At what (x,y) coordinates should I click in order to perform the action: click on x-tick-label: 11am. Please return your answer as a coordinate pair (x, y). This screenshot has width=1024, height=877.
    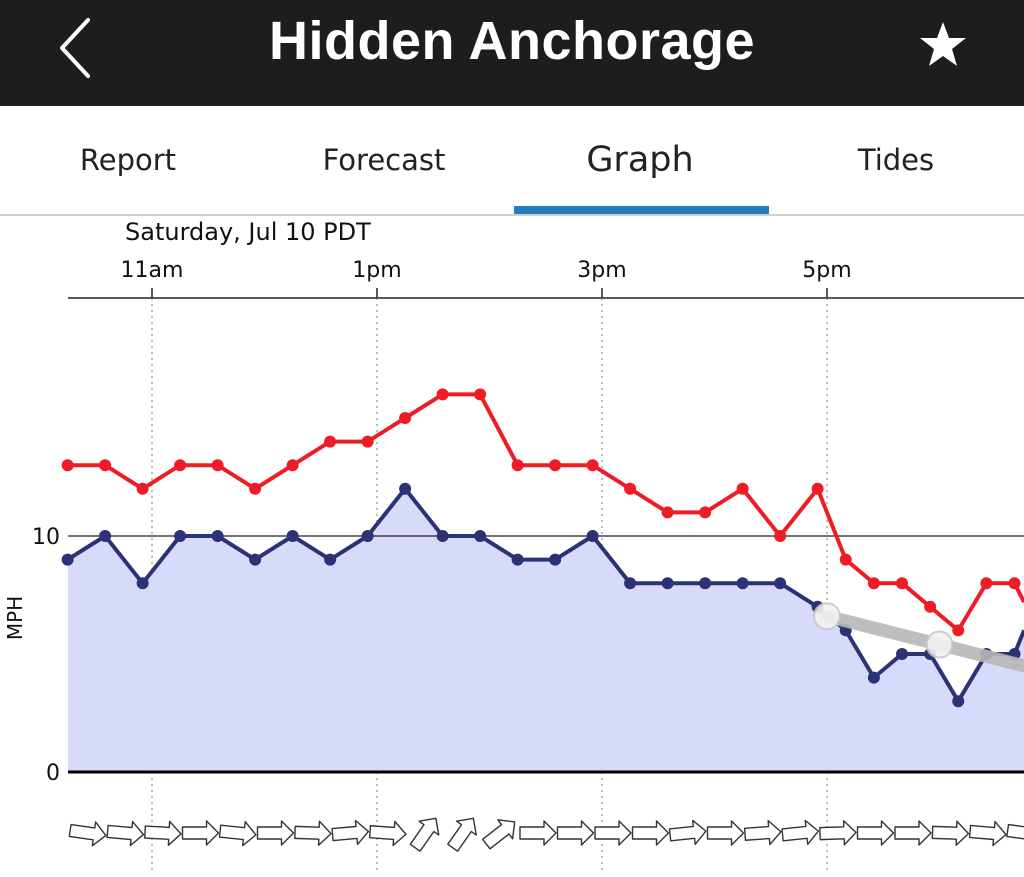
    Looking at the image, I should click on (152, 270).